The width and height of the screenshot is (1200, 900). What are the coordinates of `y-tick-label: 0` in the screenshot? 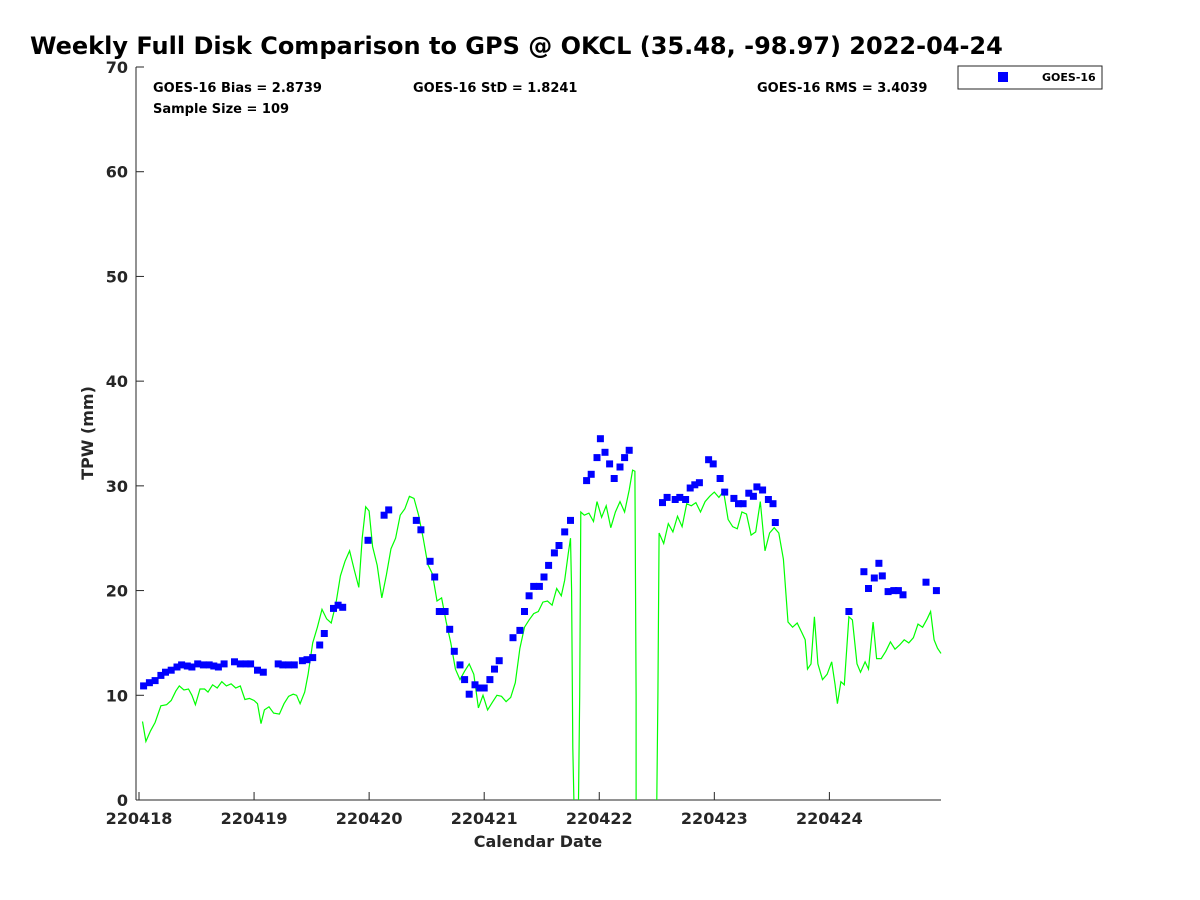 It's located at (122, 800).